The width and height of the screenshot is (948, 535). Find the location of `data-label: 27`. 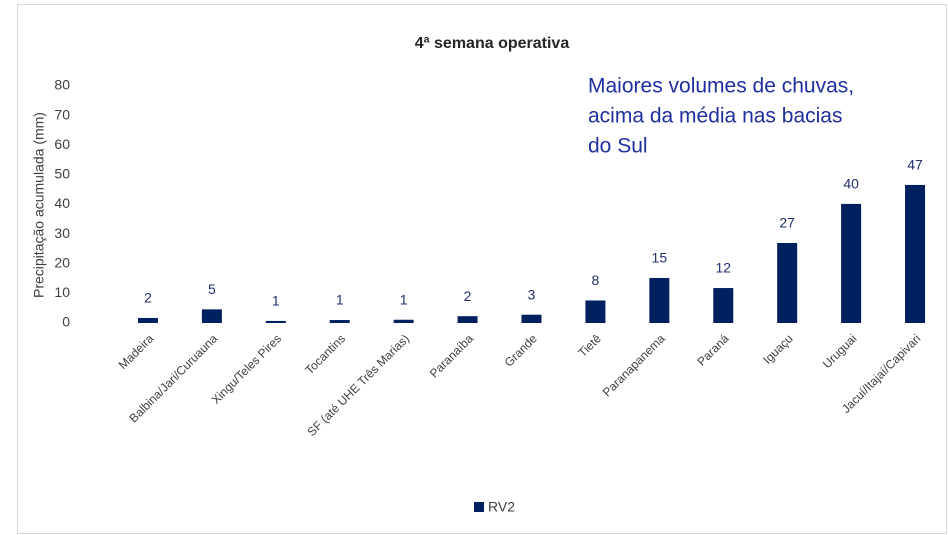

data-label: 27 is located at coordinates (787, 223).